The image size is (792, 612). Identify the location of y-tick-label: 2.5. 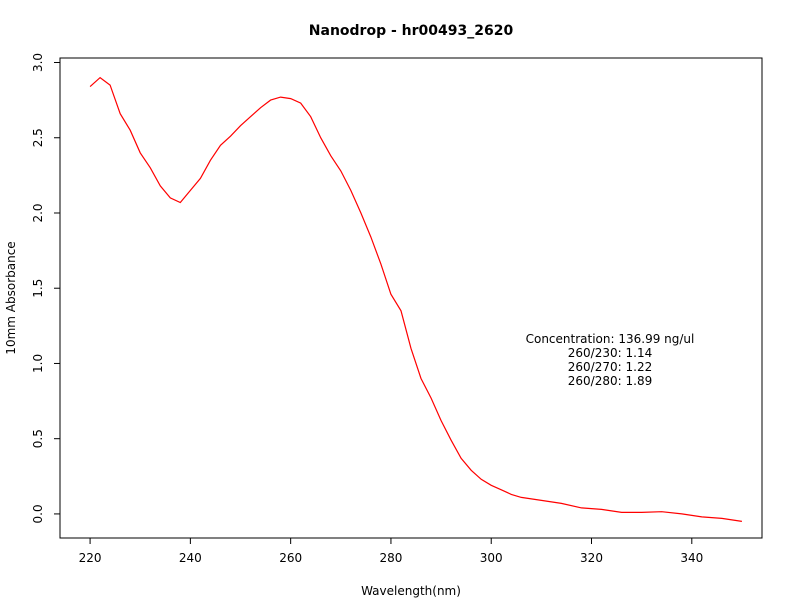
(38, 137).